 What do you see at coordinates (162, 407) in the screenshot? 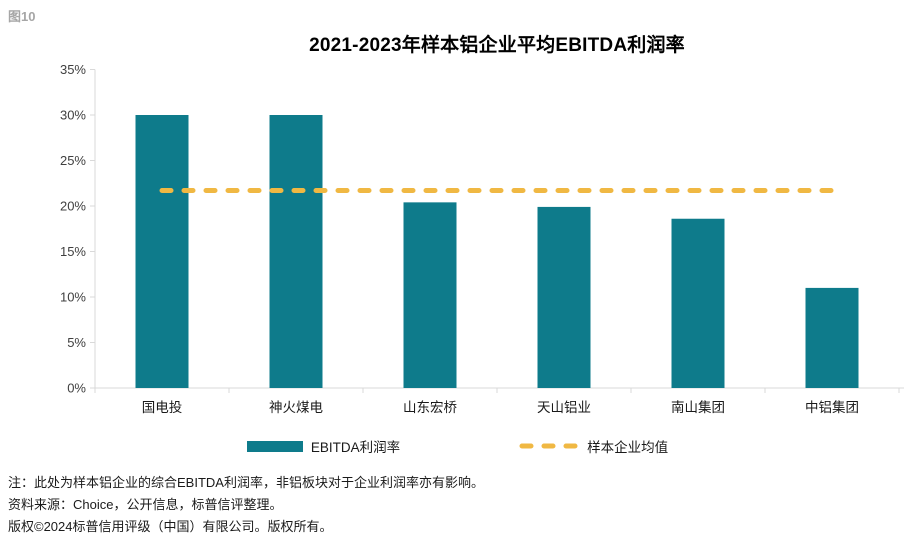
I see `x-axis-label: 国电投` at bounding box center [162, 407].